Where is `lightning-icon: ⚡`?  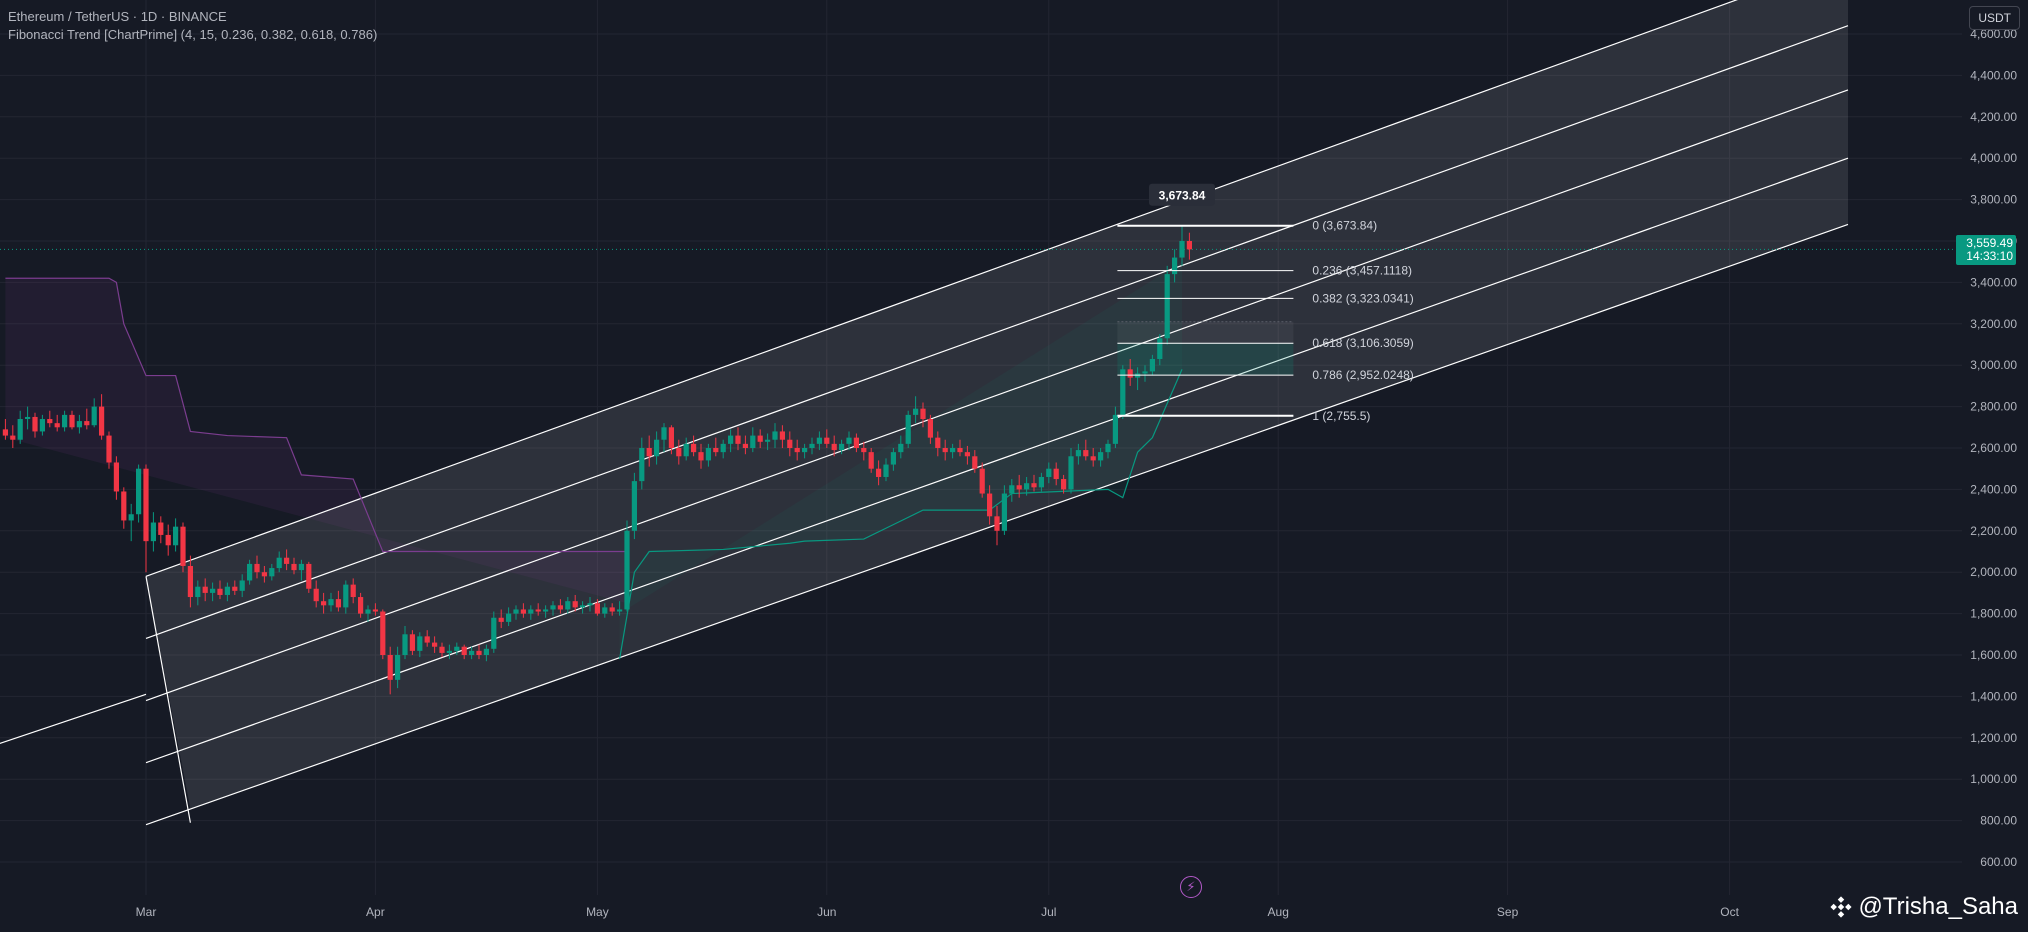
lightning-icon: ⚡ is located at coordinates (1191, 887).